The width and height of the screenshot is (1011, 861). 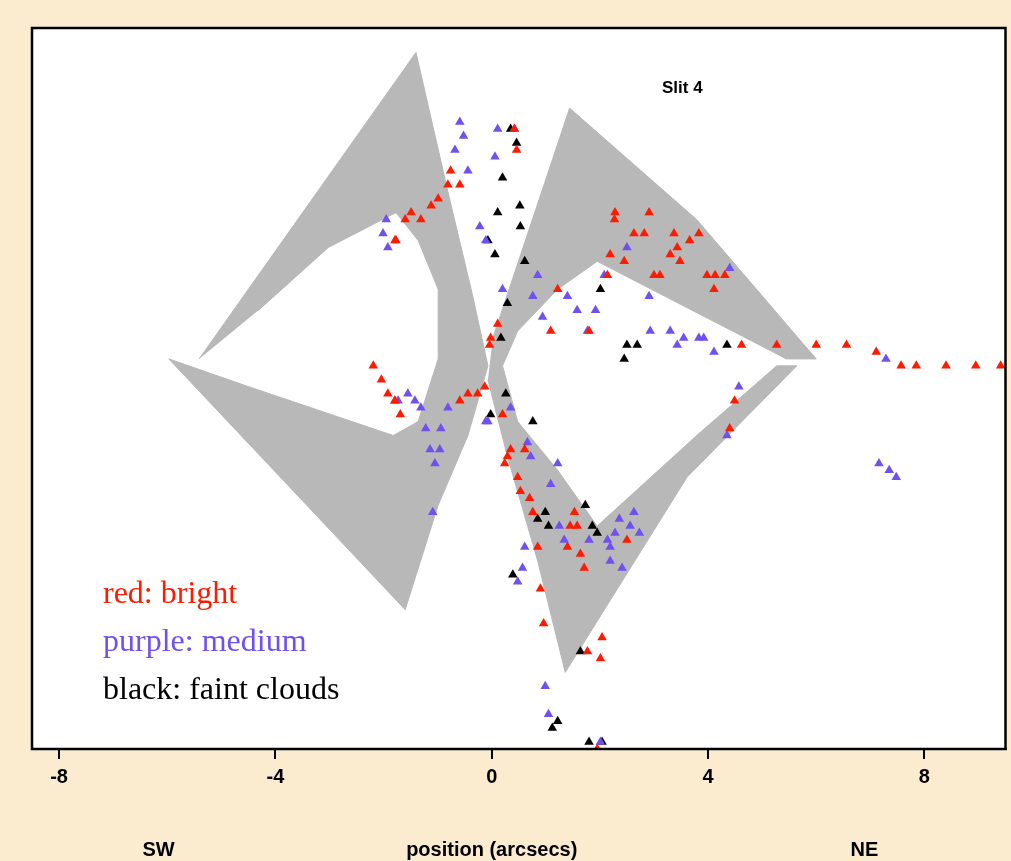 I want to click on x-tick-label: 0, so click(x=492, y=775).